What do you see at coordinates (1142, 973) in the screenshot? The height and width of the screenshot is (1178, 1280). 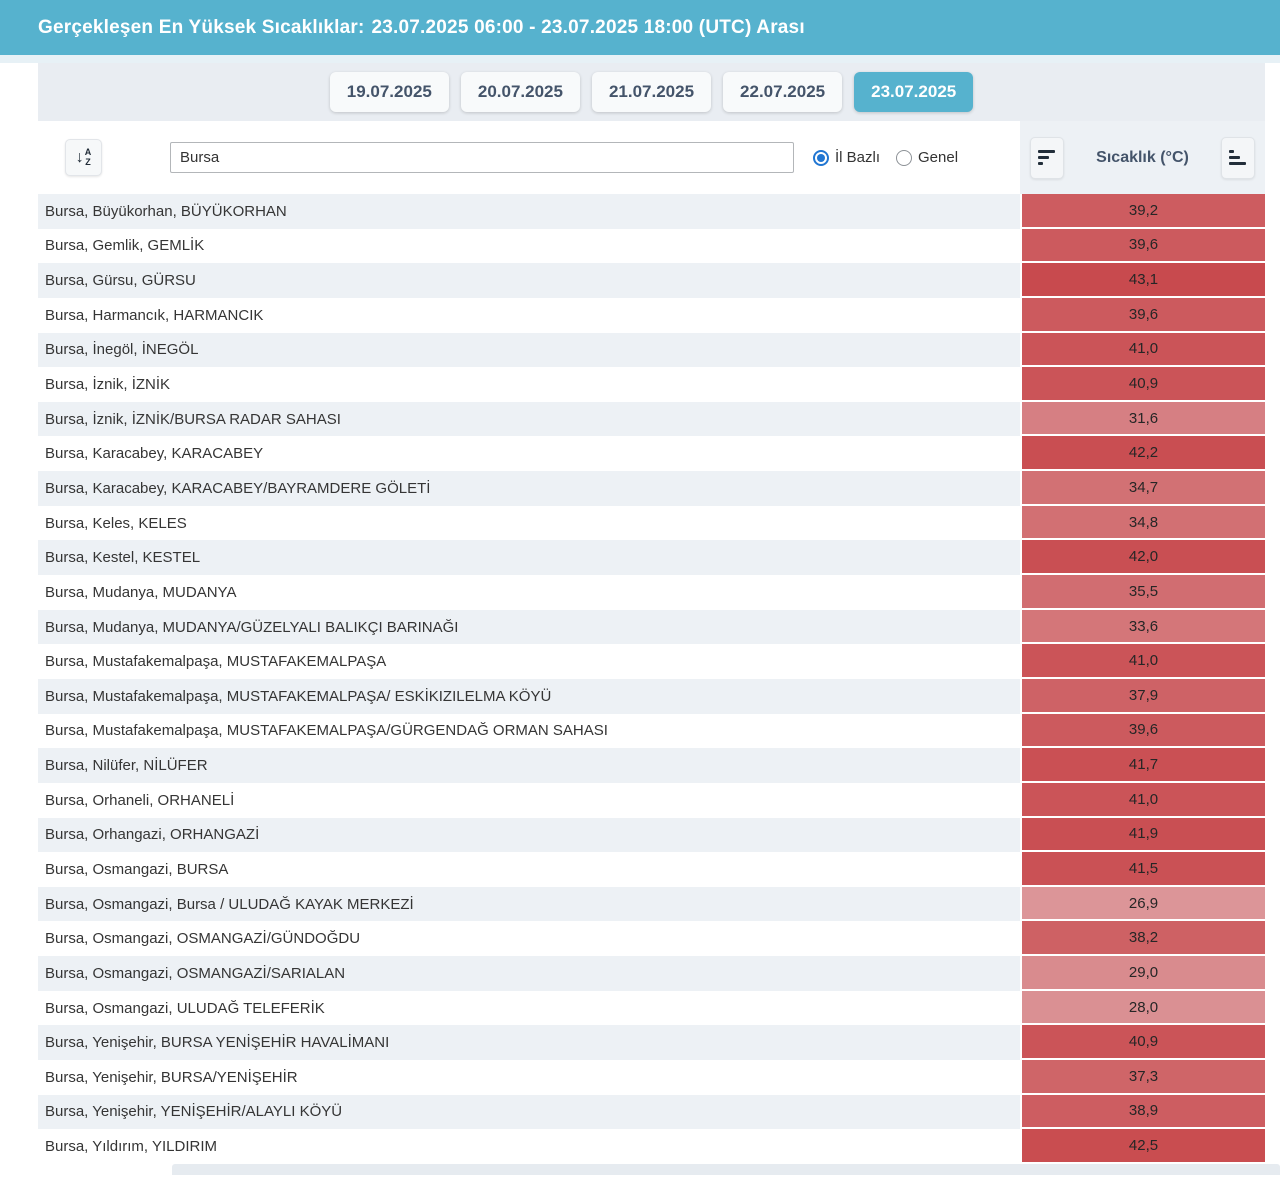 I see `temperature-cell: 29,0` at bounding box center [1142, 973].